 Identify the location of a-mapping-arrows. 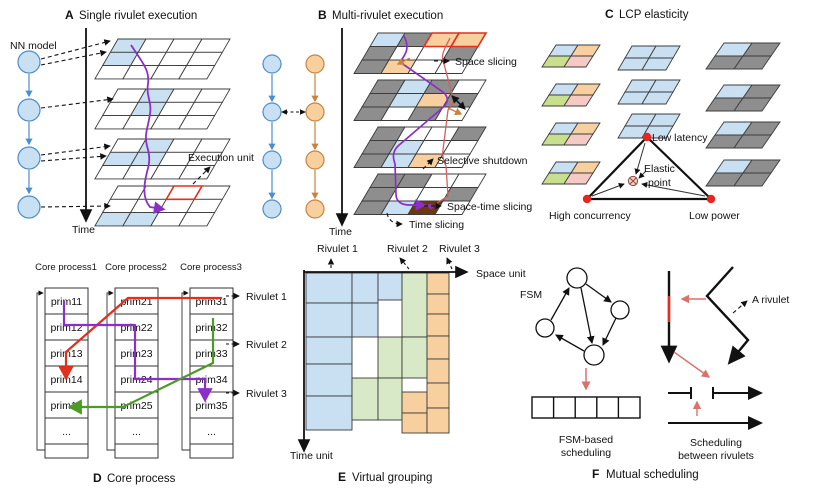
(77, 124).